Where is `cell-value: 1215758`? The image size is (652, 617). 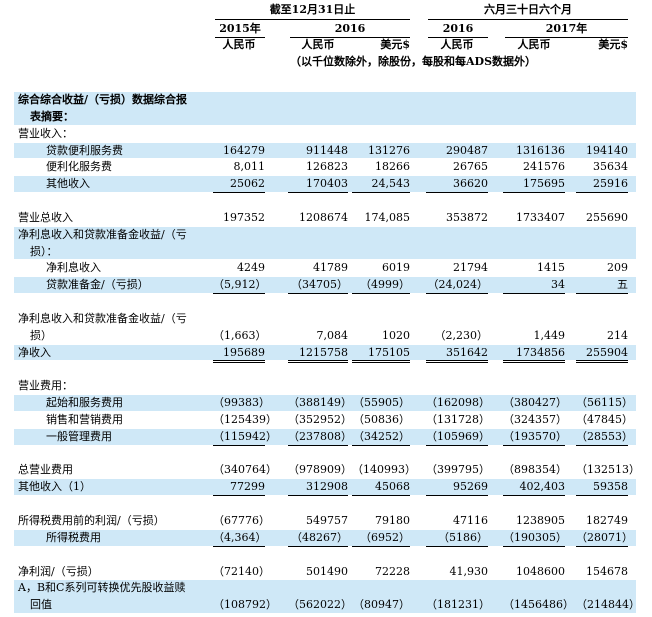
cell-value: 1215758 is located at coordinates (323, 352).